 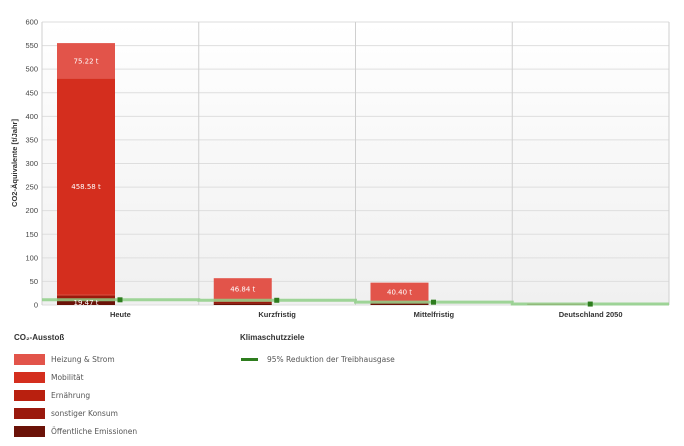 I want to click on data-label: 46.84 t, so click(x=242, y=290).